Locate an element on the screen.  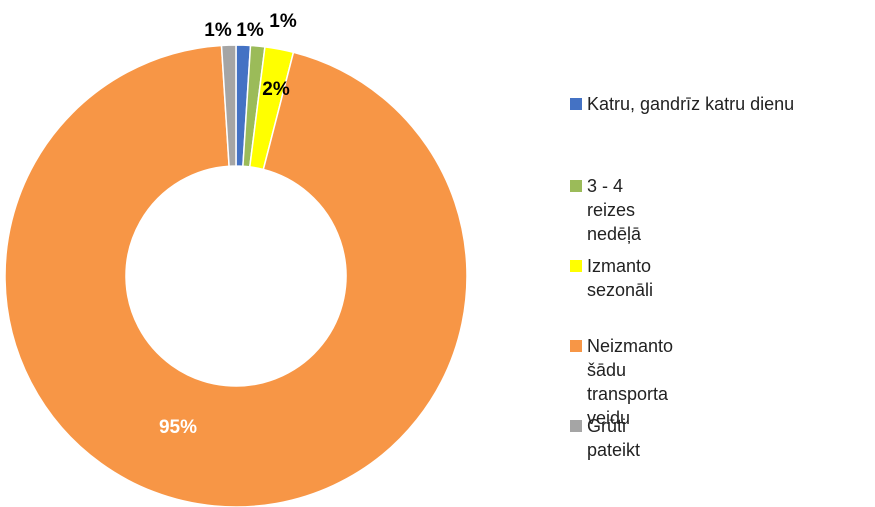
legend-label: Neizmanto šādu transporta veidu is located at coordinates (630, 382).